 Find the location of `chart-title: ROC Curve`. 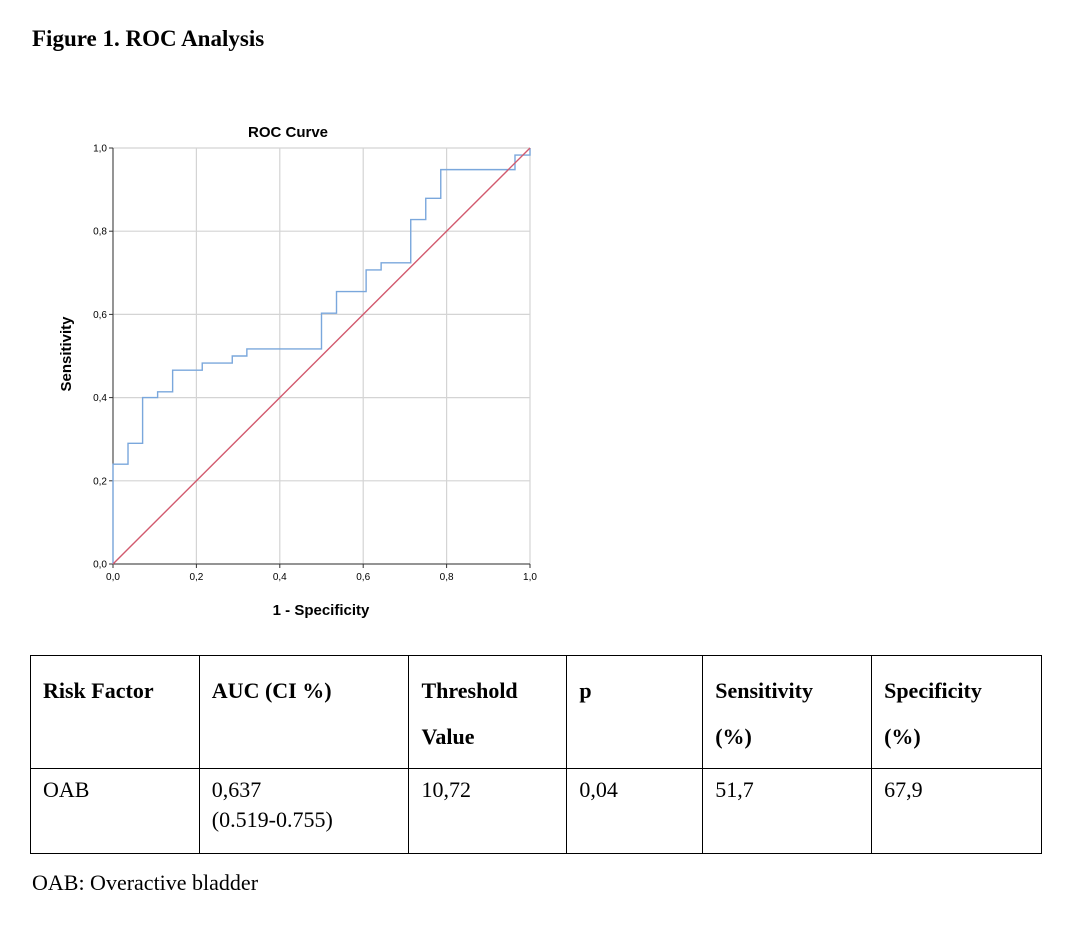

chart-title: ROC Curve is located at coordinates (288, 132).